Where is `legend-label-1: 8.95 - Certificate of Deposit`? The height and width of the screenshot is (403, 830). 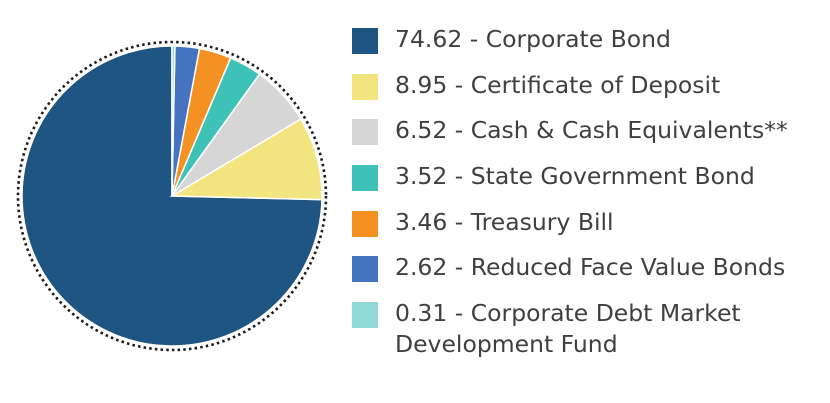 legend-label-1: 8.95 - Certificate of Deposit is located at coordinates (558, 84).